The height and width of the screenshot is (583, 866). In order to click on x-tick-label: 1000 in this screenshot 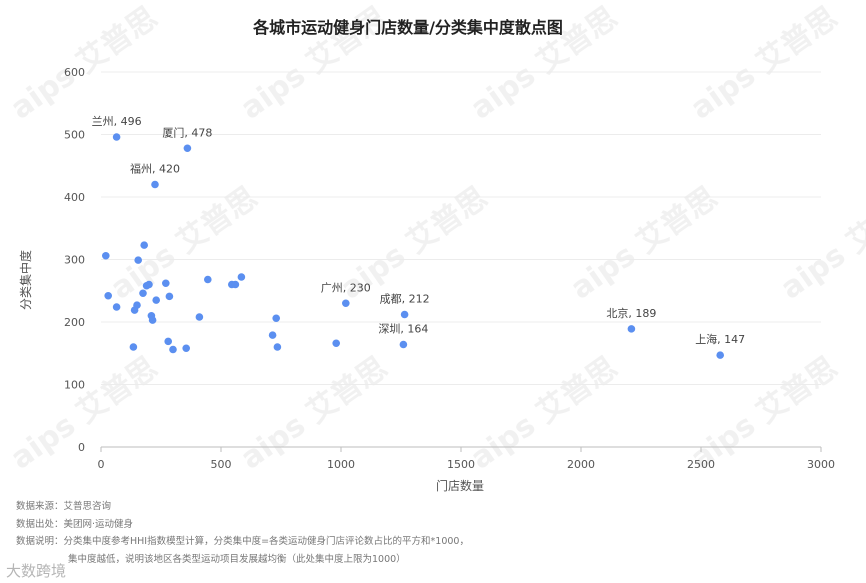, I will do `click(341, 464)`.